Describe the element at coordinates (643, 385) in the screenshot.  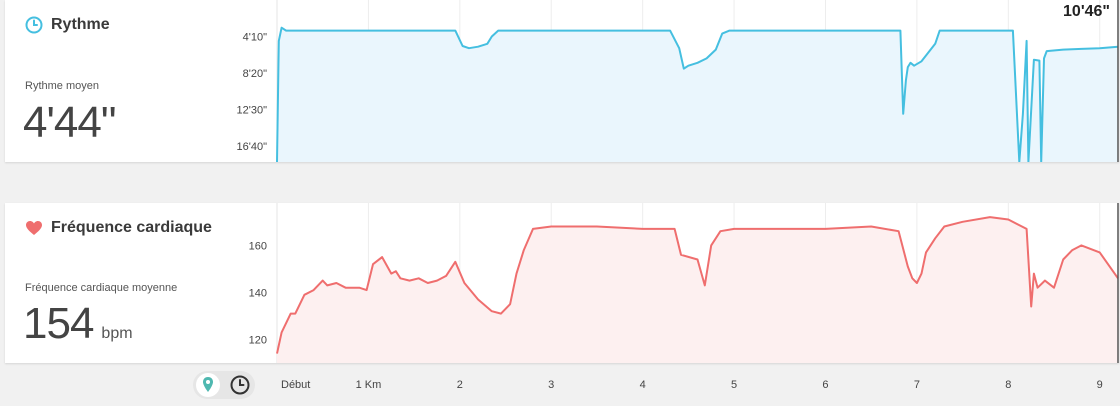
I see `x-tick-label: 4` at that location.